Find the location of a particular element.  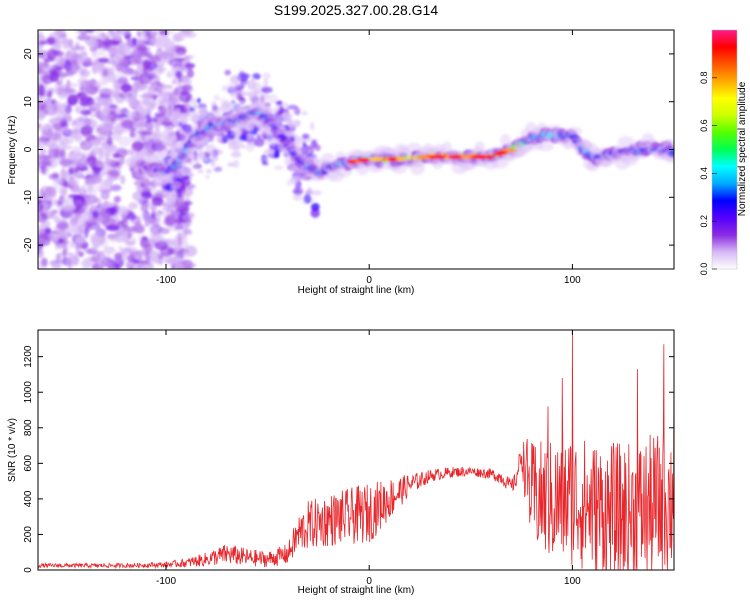

x-tick-label: 100 is located at coordinates (572, 280).